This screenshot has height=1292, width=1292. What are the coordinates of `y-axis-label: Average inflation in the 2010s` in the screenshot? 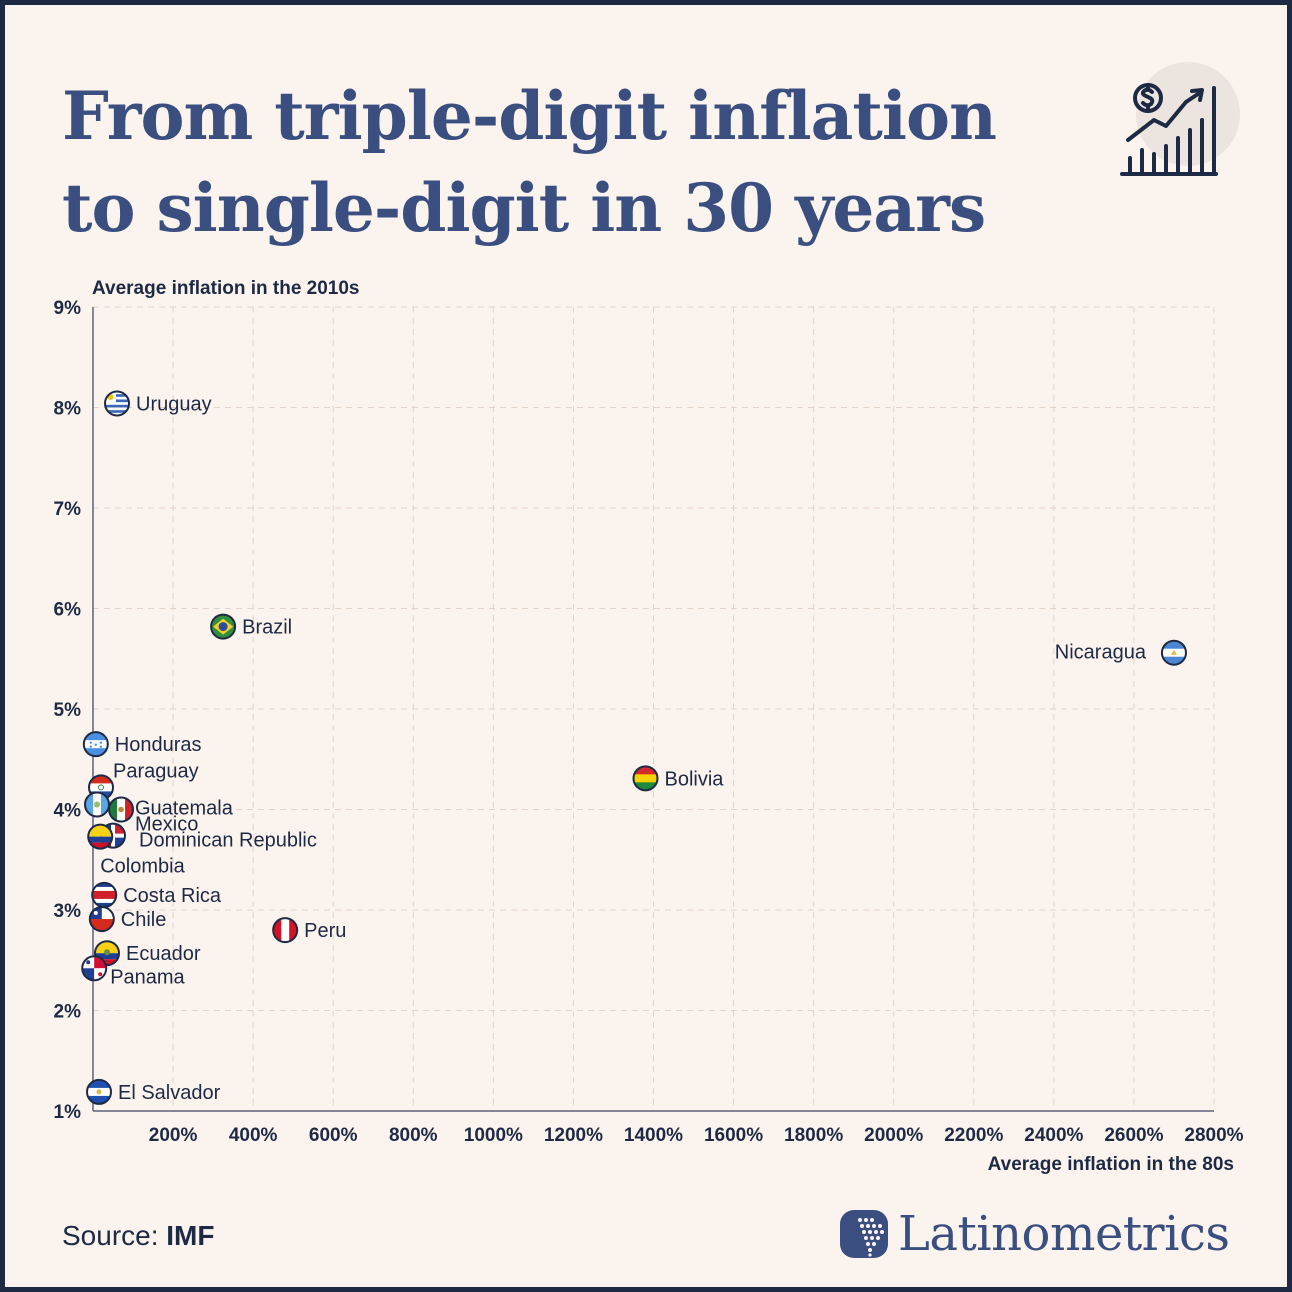 It's located at (226, 288).